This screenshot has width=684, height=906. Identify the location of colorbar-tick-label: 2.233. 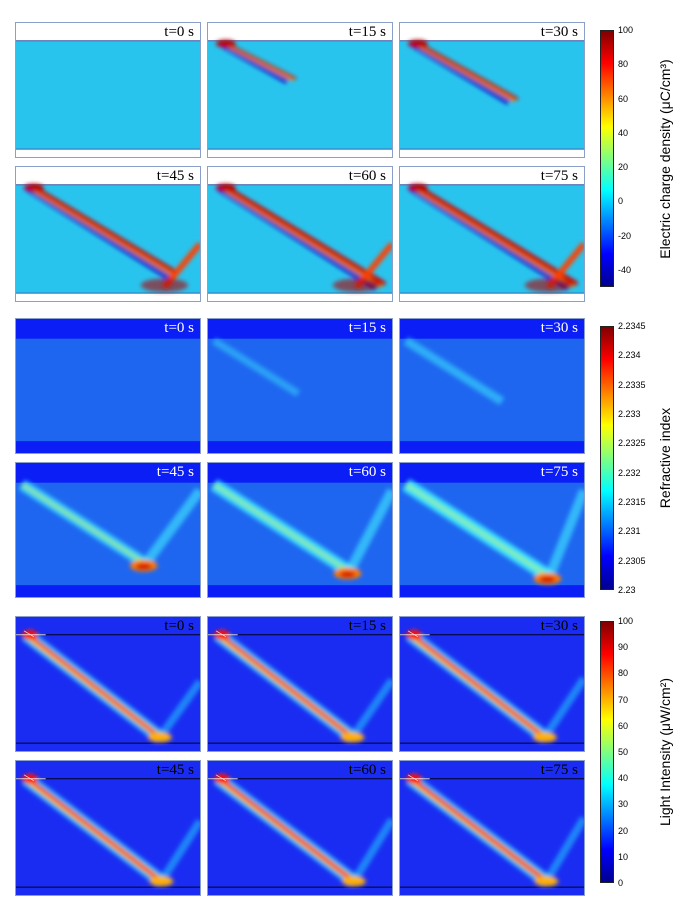
(629, 414).